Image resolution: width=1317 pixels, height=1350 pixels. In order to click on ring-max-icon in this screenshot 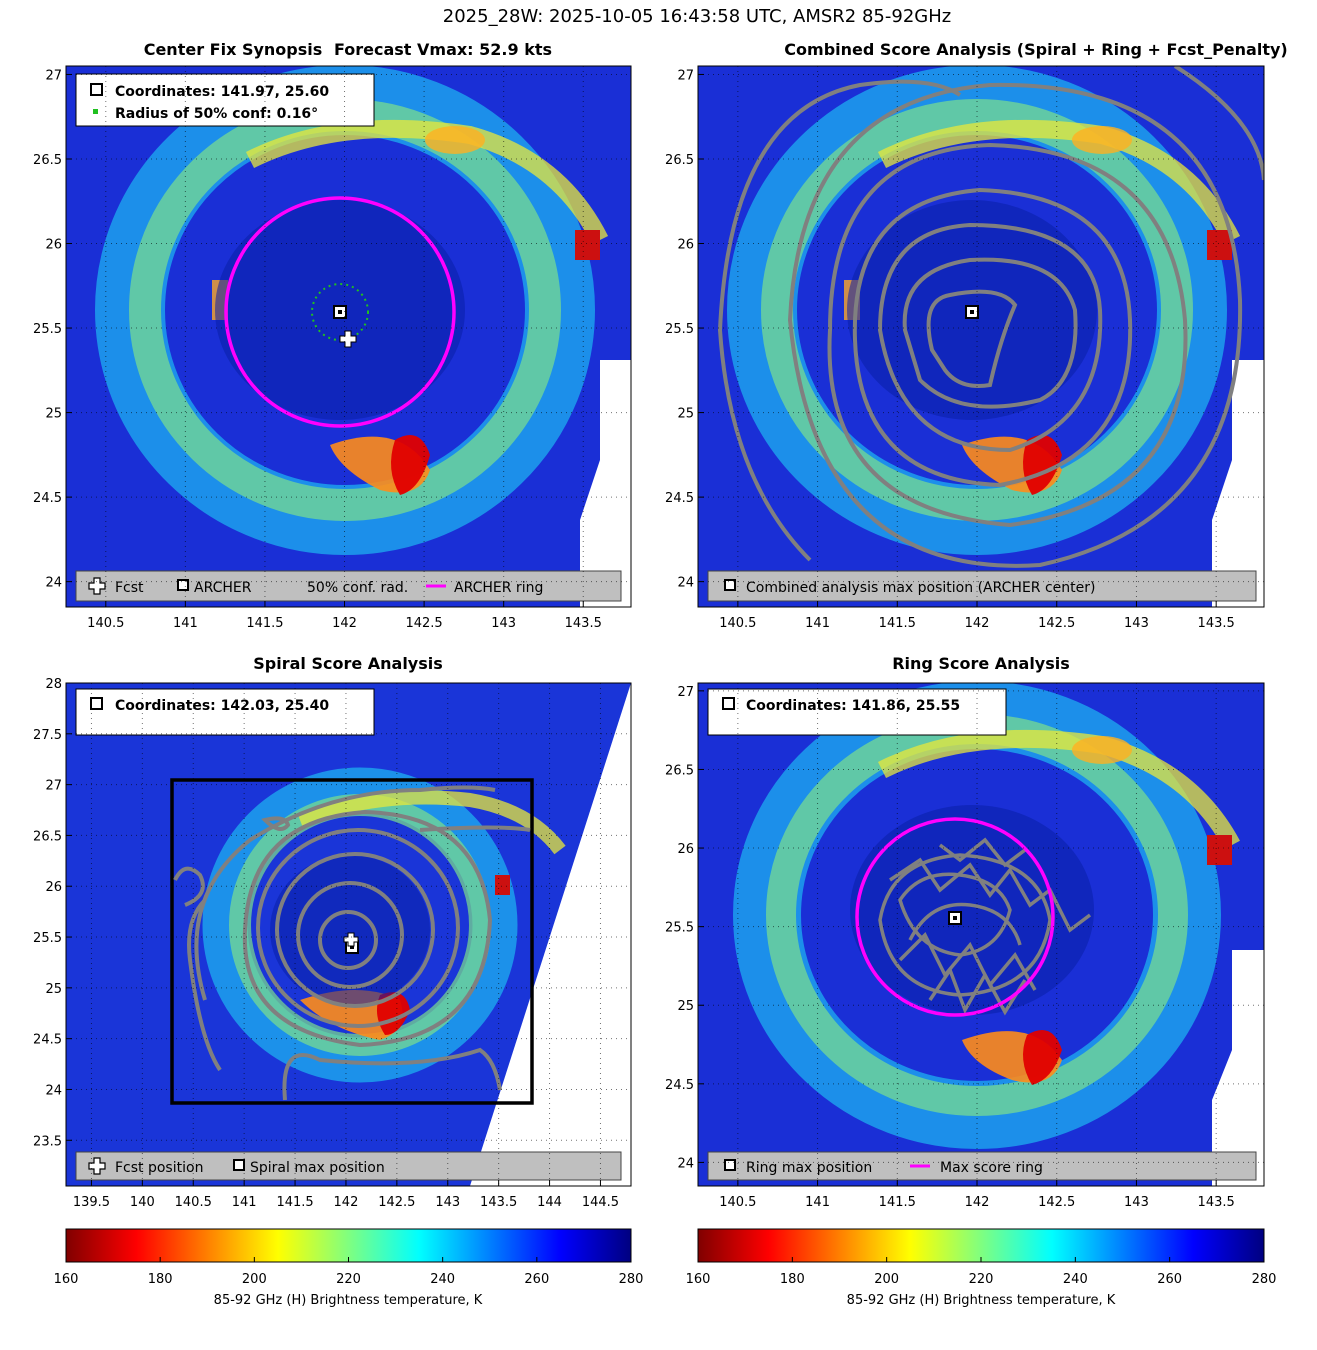, I will do `click(728, 703)`.